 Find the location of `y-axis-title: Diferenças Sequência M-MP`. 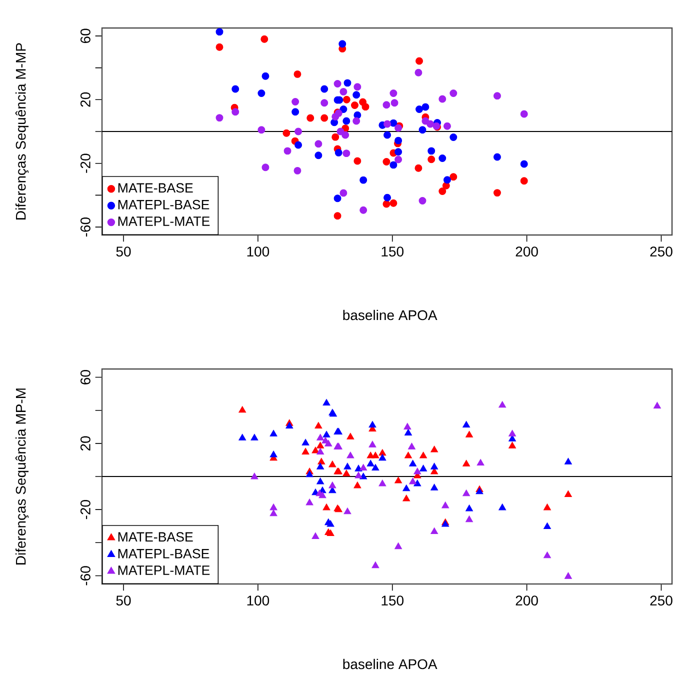

y-axis-title: Diferenças Sequência M-MP is located at coordinates (22, 131).